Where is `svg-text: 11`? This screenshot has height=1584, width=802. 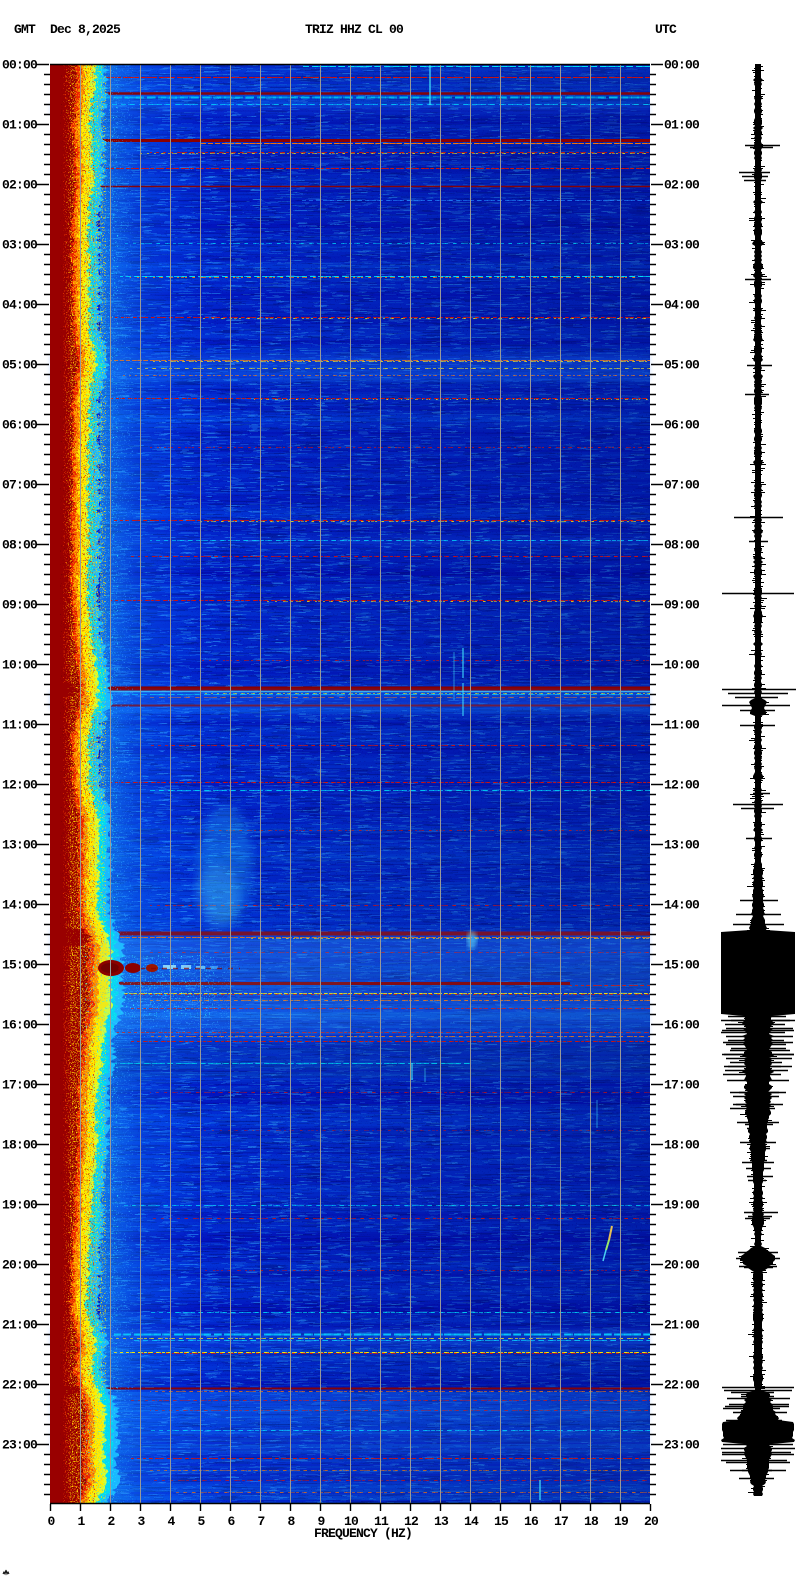
svg-text: 11 is located at coordinates (381, 1521).